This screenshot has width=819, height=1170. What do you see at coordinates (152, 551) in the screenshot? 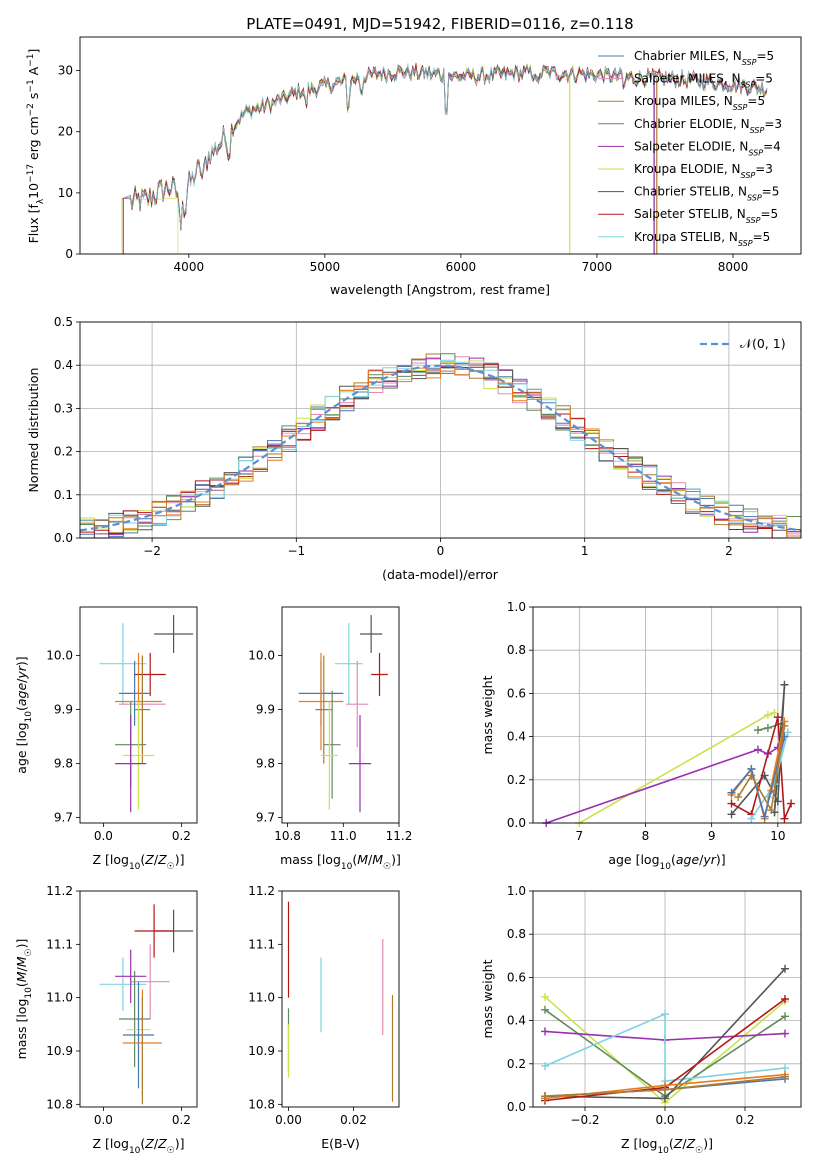
I see `x-tick-label: −2` at bounding box center [152, 551].